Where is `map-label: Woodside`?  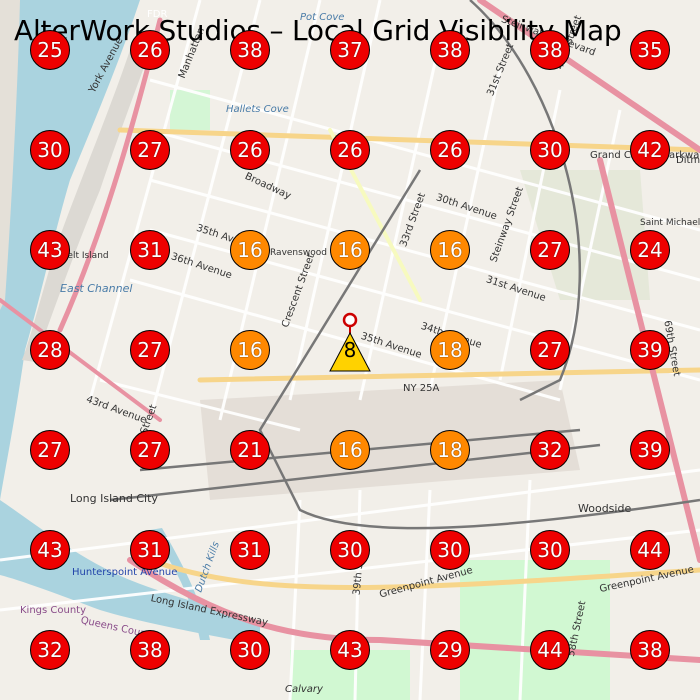 map-label: Woodside is located at coordinates (604, 508).